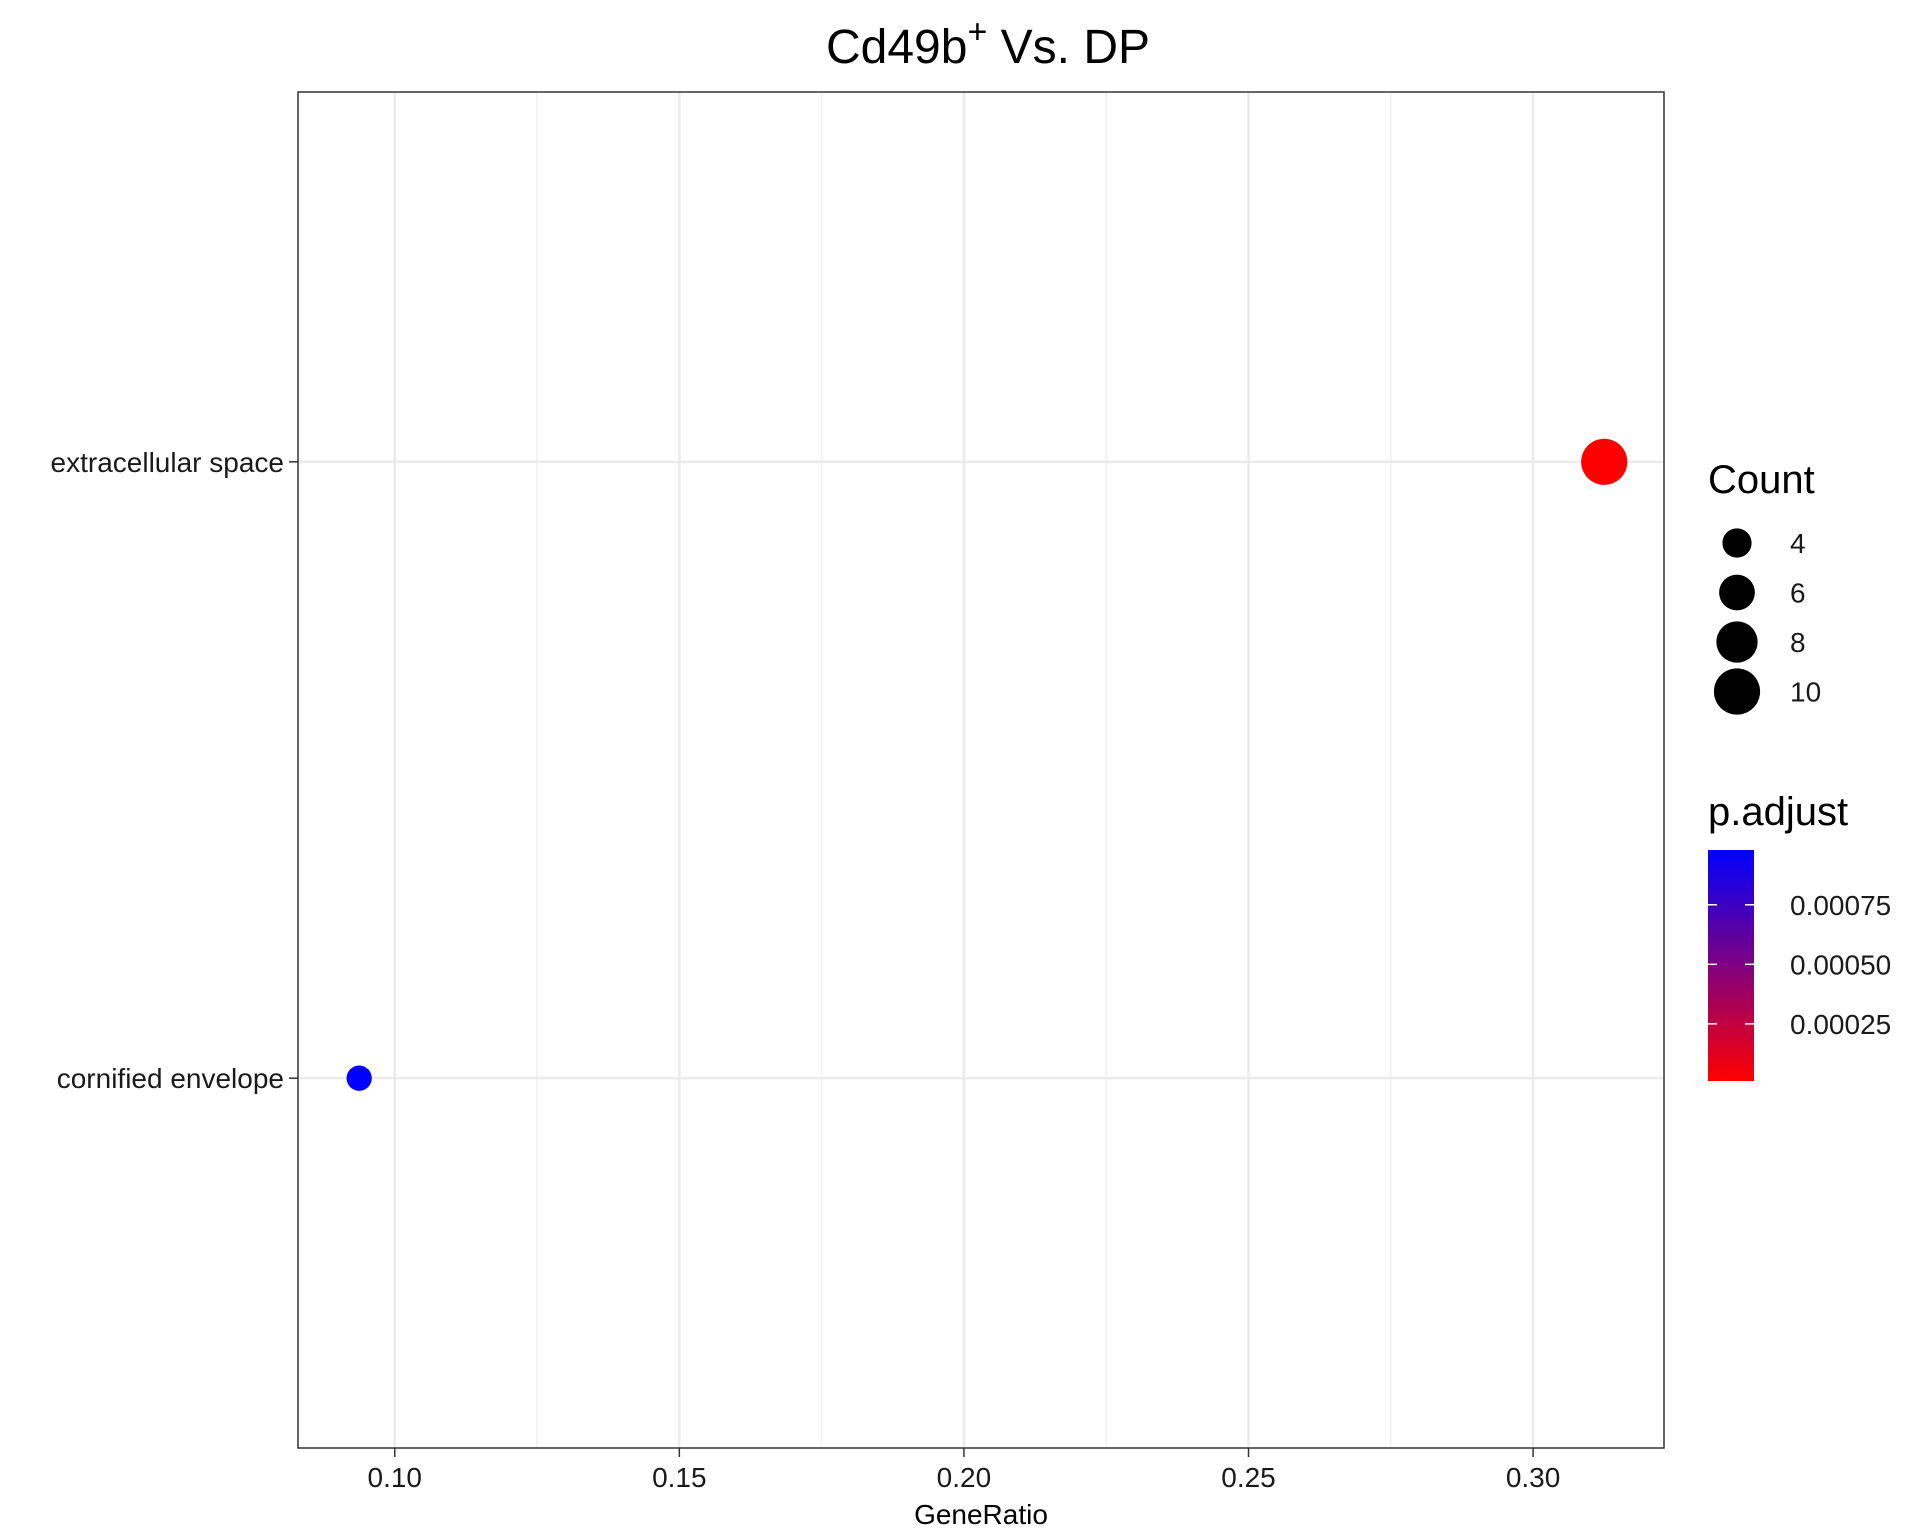  I want to click on y-tick-label: extracellular space, so click(167, 462).